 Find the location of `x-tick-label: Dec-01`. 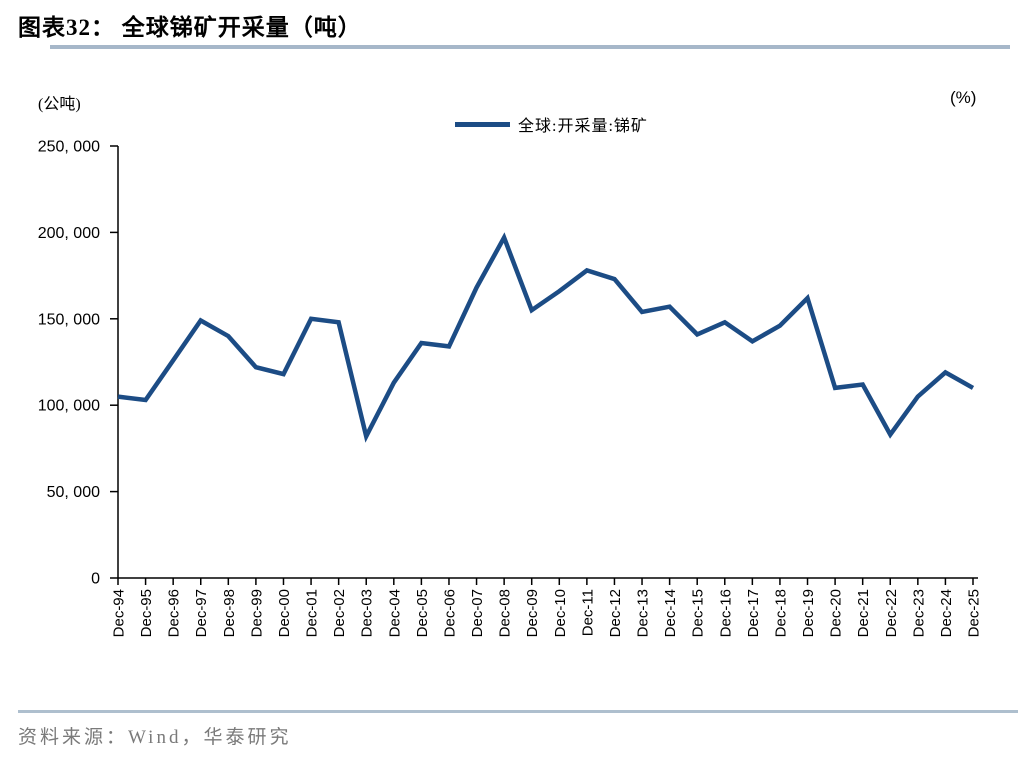

x-tick-label: Dec-01 is located at coordinates (312, 613).